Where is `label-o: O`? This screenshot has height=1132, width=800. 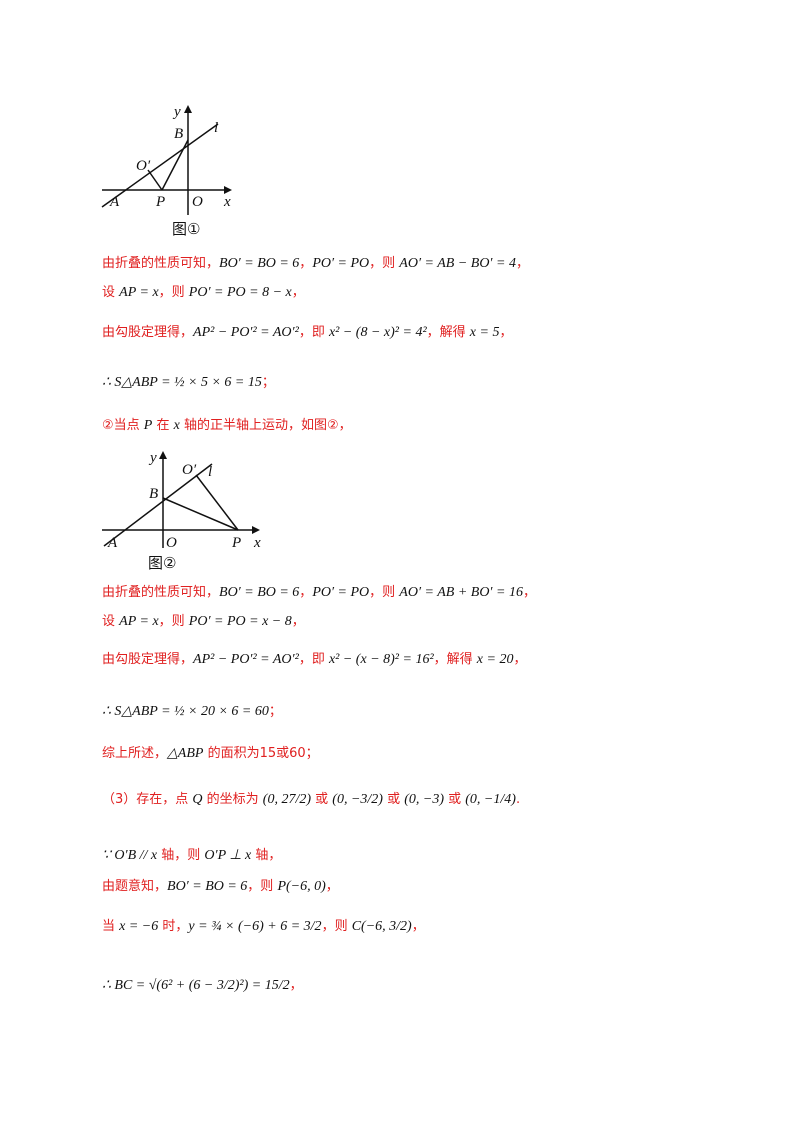 label-o: O is located at coordinates (171, 543).